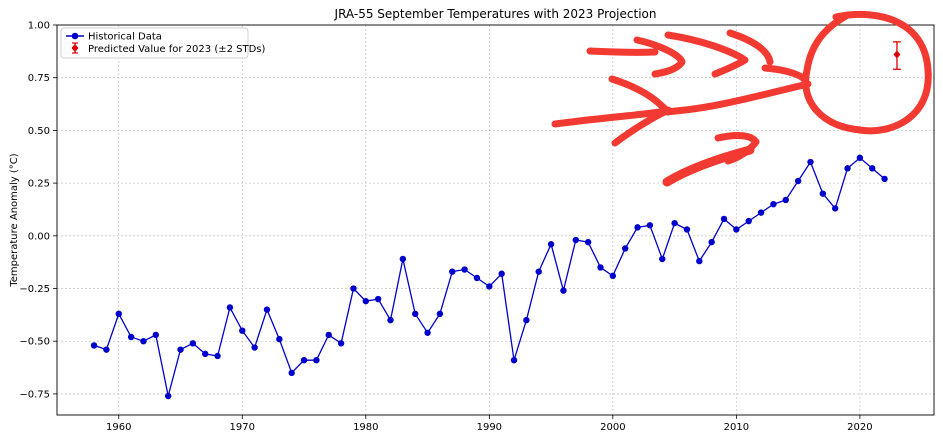 The image size is (943, 440). I want to click on x-tick-label: 2000, so click(612, 427).